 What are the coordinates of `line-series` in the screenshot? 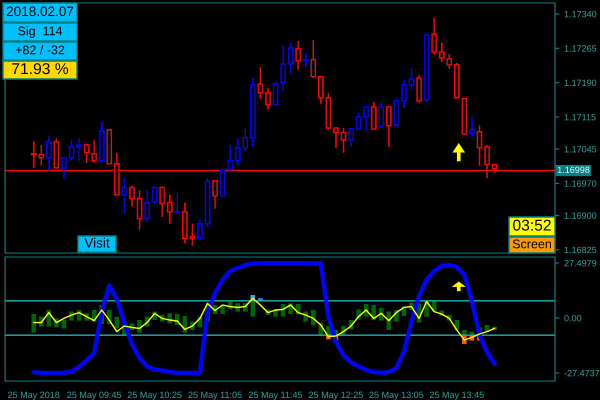 It's located at (264, 319).